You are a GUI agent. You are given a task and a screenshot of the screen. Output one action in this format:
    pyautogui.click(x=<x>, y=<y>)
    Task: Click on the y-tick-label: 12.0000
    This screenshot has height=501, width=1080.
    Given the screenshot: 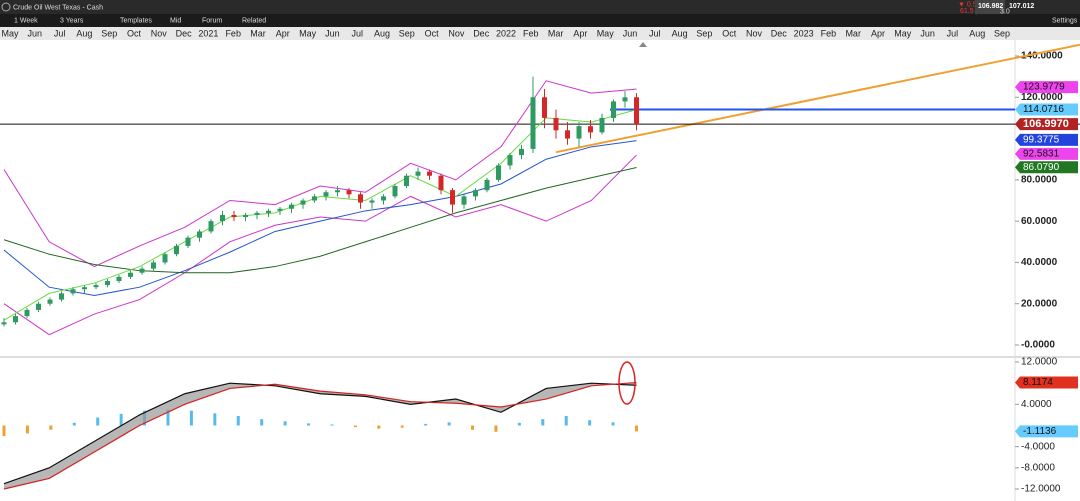 What is the action you would take?
    pyautogui.click(x=1039, y=362)
    